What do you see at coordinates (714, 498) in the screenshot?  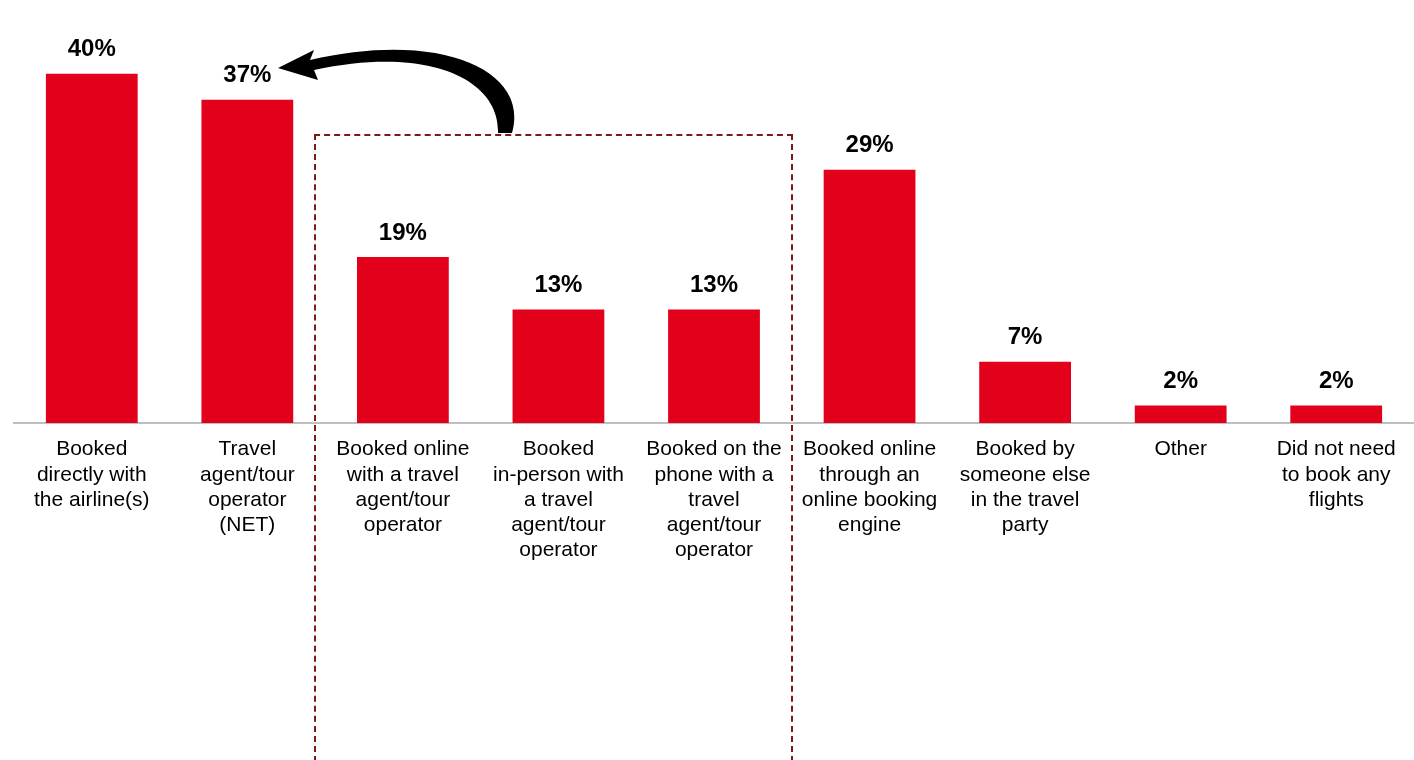 I see `x-tick-label: Booked on the phone with a travel agent/tour operator` at bounding box center [714, 498].